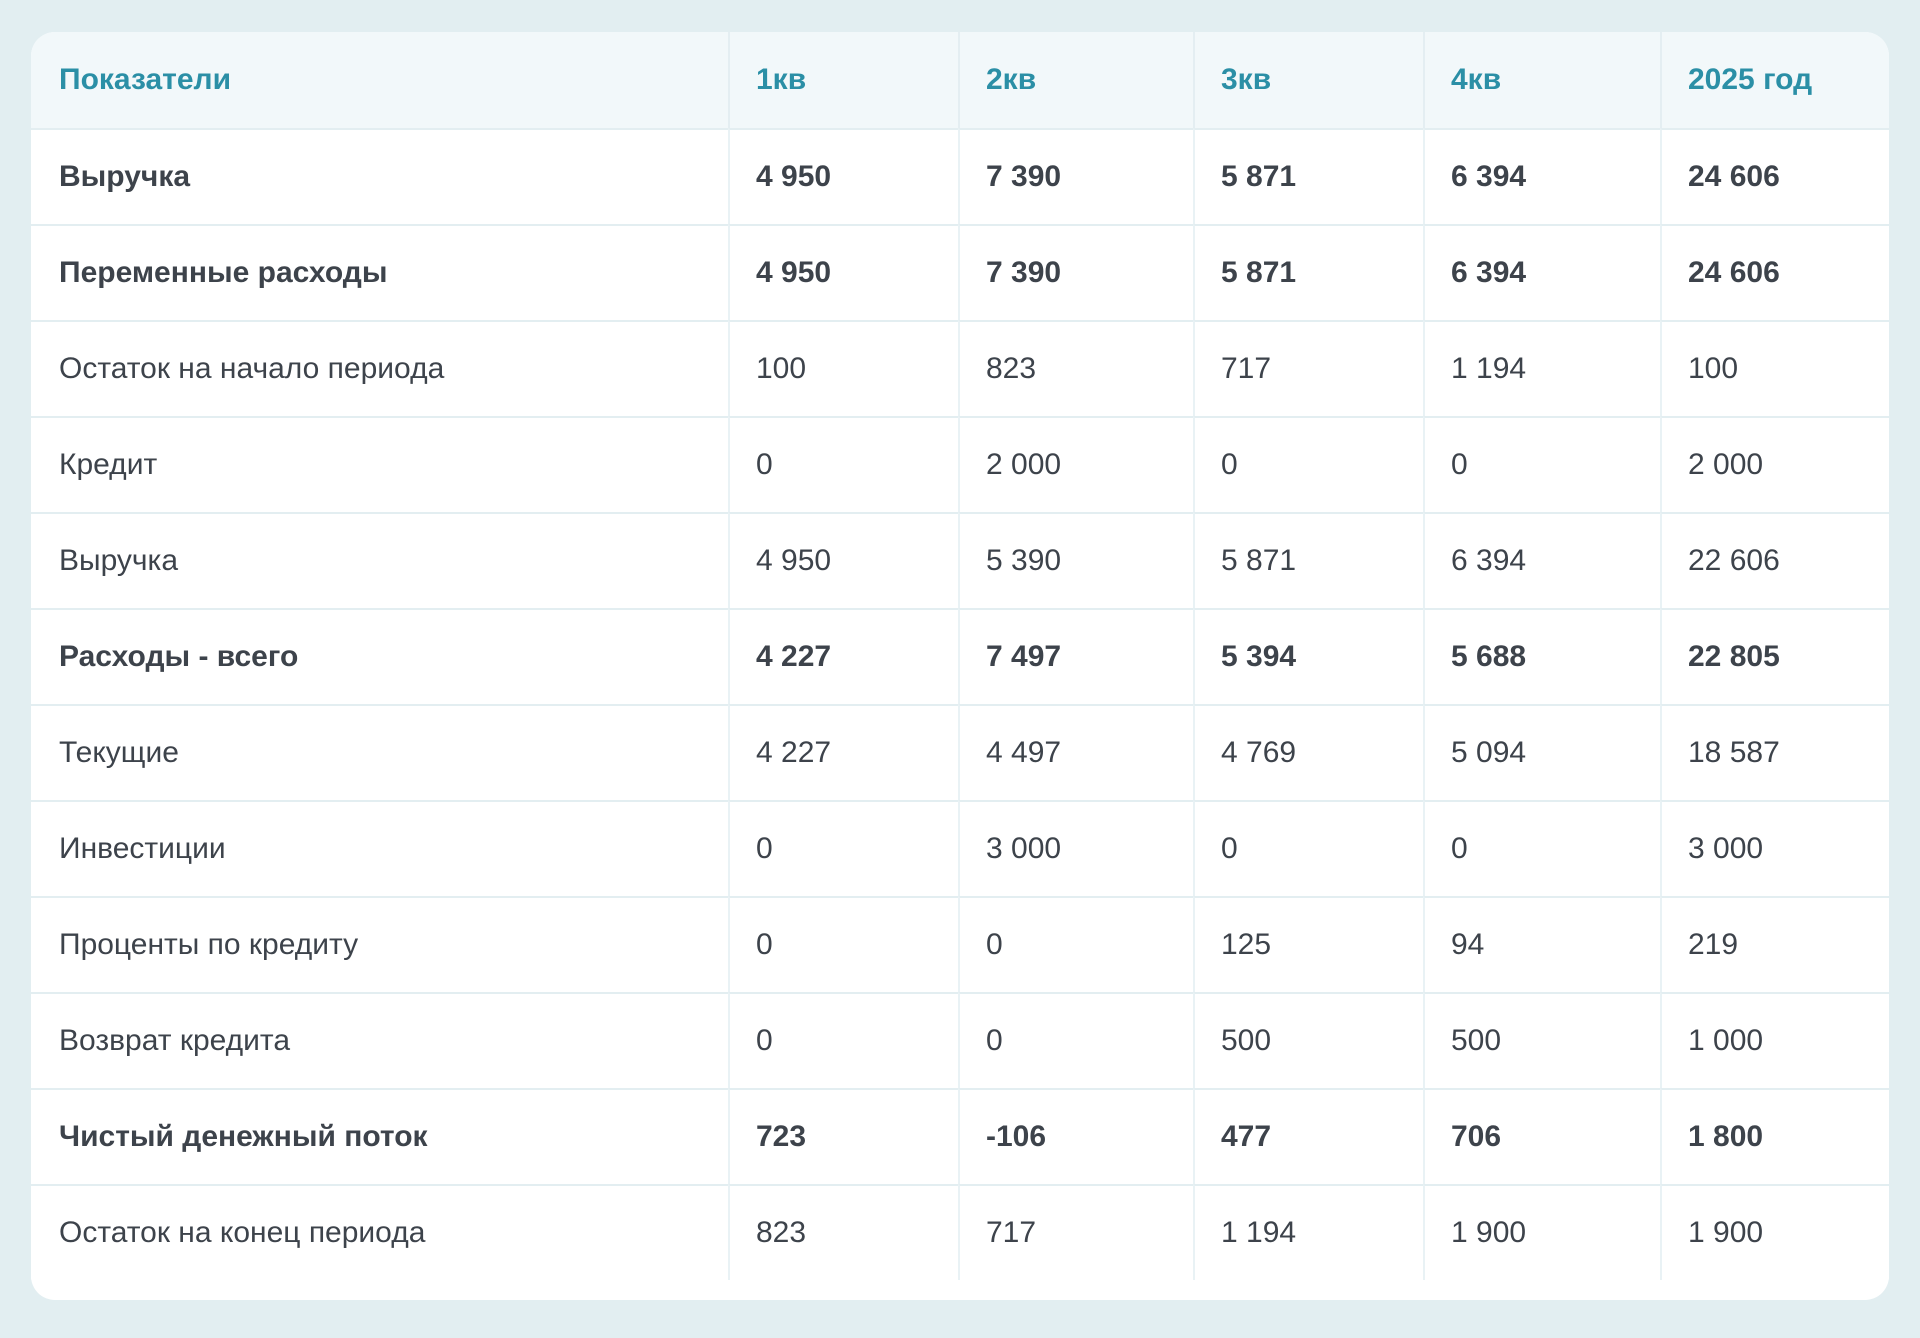 Image resolution: width=1920 pixels, height=1338 pixels. I want to click on cell-value: 22 606, so click(1774, 560).